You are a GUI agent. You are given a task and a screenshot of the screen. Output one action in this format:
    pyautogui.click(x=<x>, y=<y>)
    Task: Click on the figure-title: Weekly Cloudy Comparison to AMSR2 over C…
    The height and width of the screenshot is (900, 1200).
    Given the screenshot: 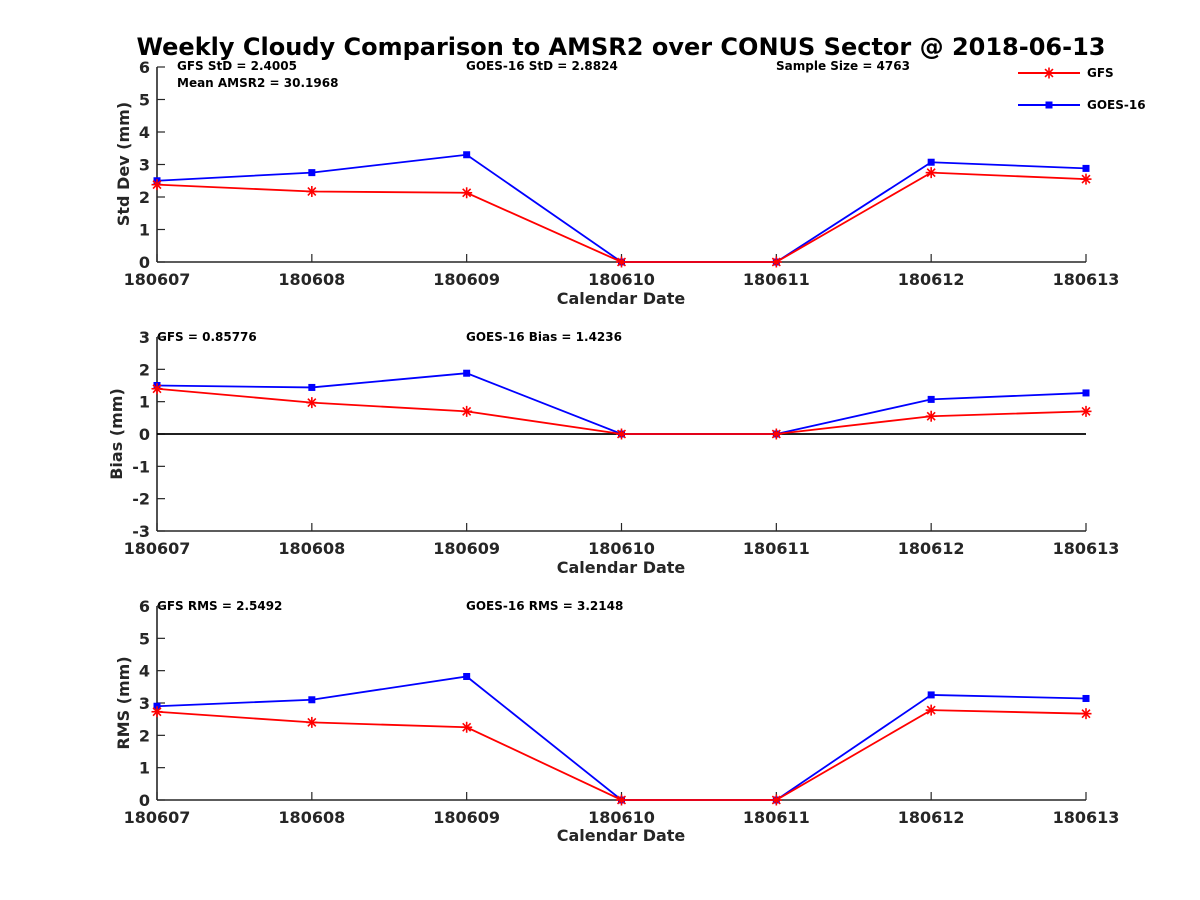 What is the action you would take?
    pyautogui.click(x=621, y=47)
    